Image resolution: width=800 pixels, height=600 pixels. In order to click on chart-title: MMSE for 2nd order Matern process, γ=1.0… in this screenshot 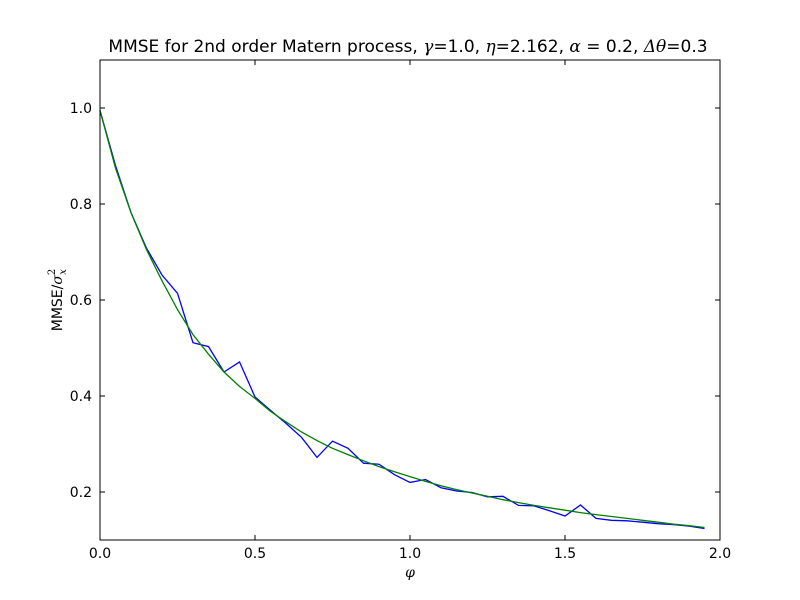, I will do `click(407, 47)`.